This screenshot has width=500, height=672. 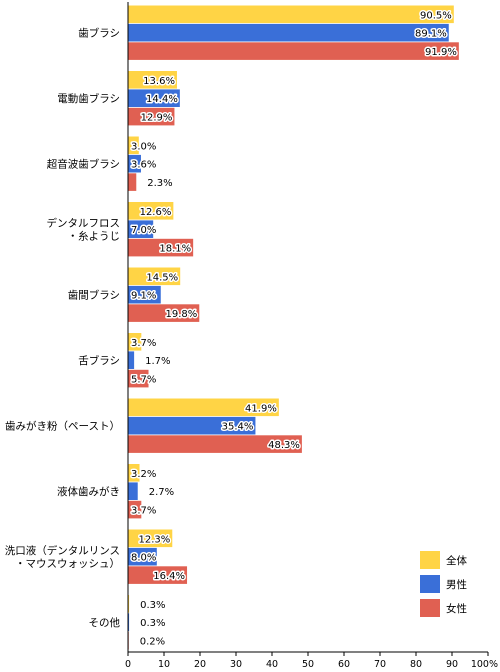 What do you see at coordinates (94, 237) in the screenshot?
I see `category-label-line: ・糸ようじ` at bounding box center [94, 237].